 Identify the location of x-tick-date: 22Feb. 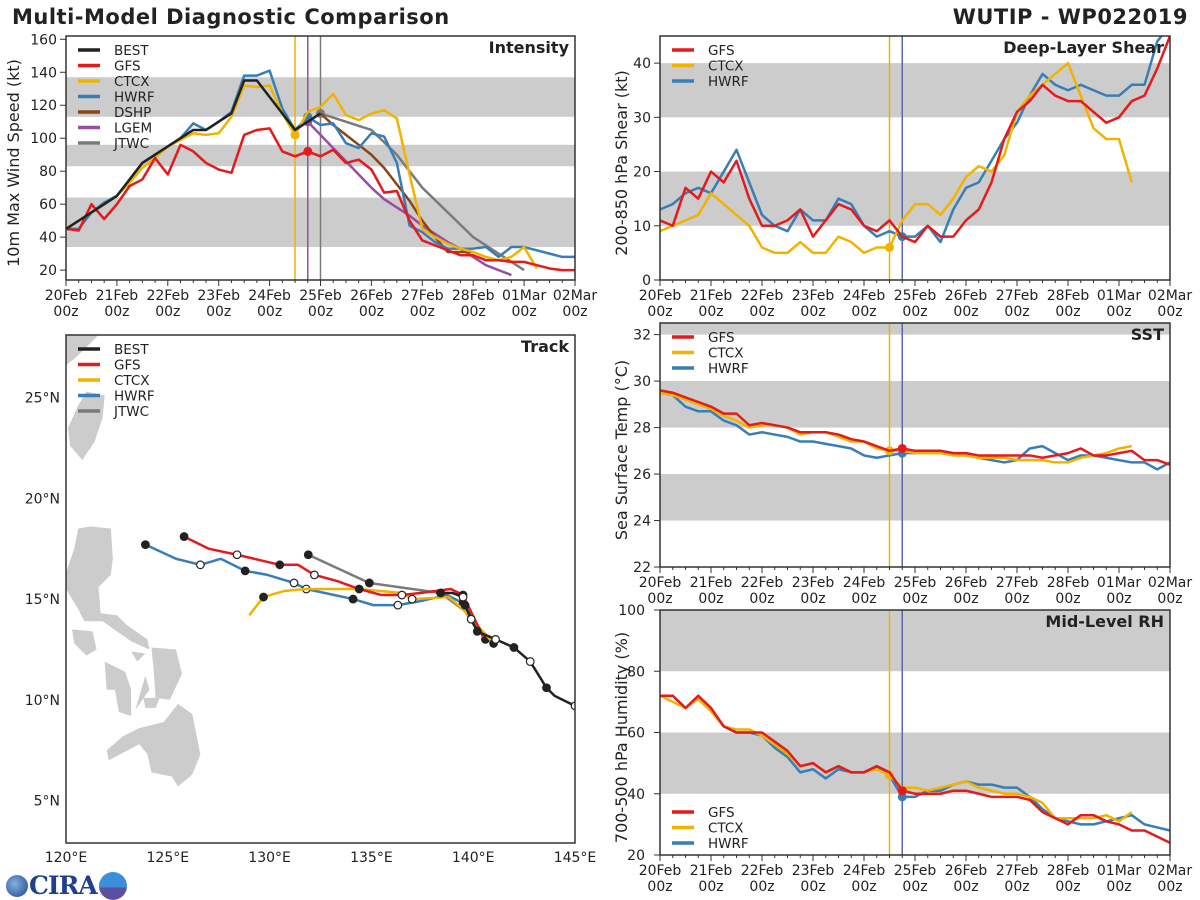
(762, 871).